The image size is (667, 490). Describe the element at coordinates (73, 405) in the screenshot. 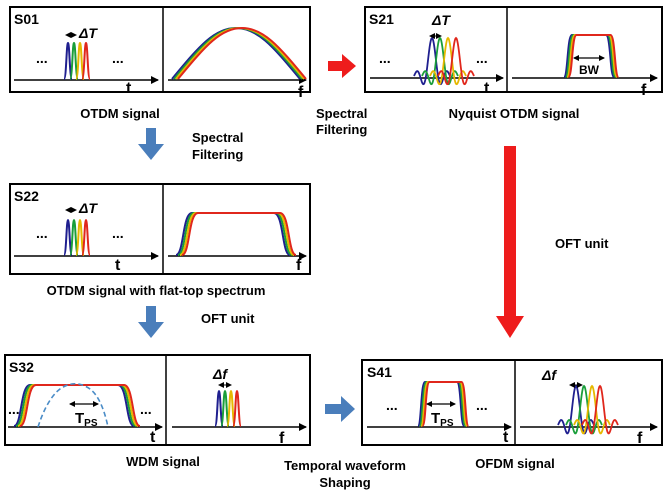

I see `s32-dashed-window` at that location.